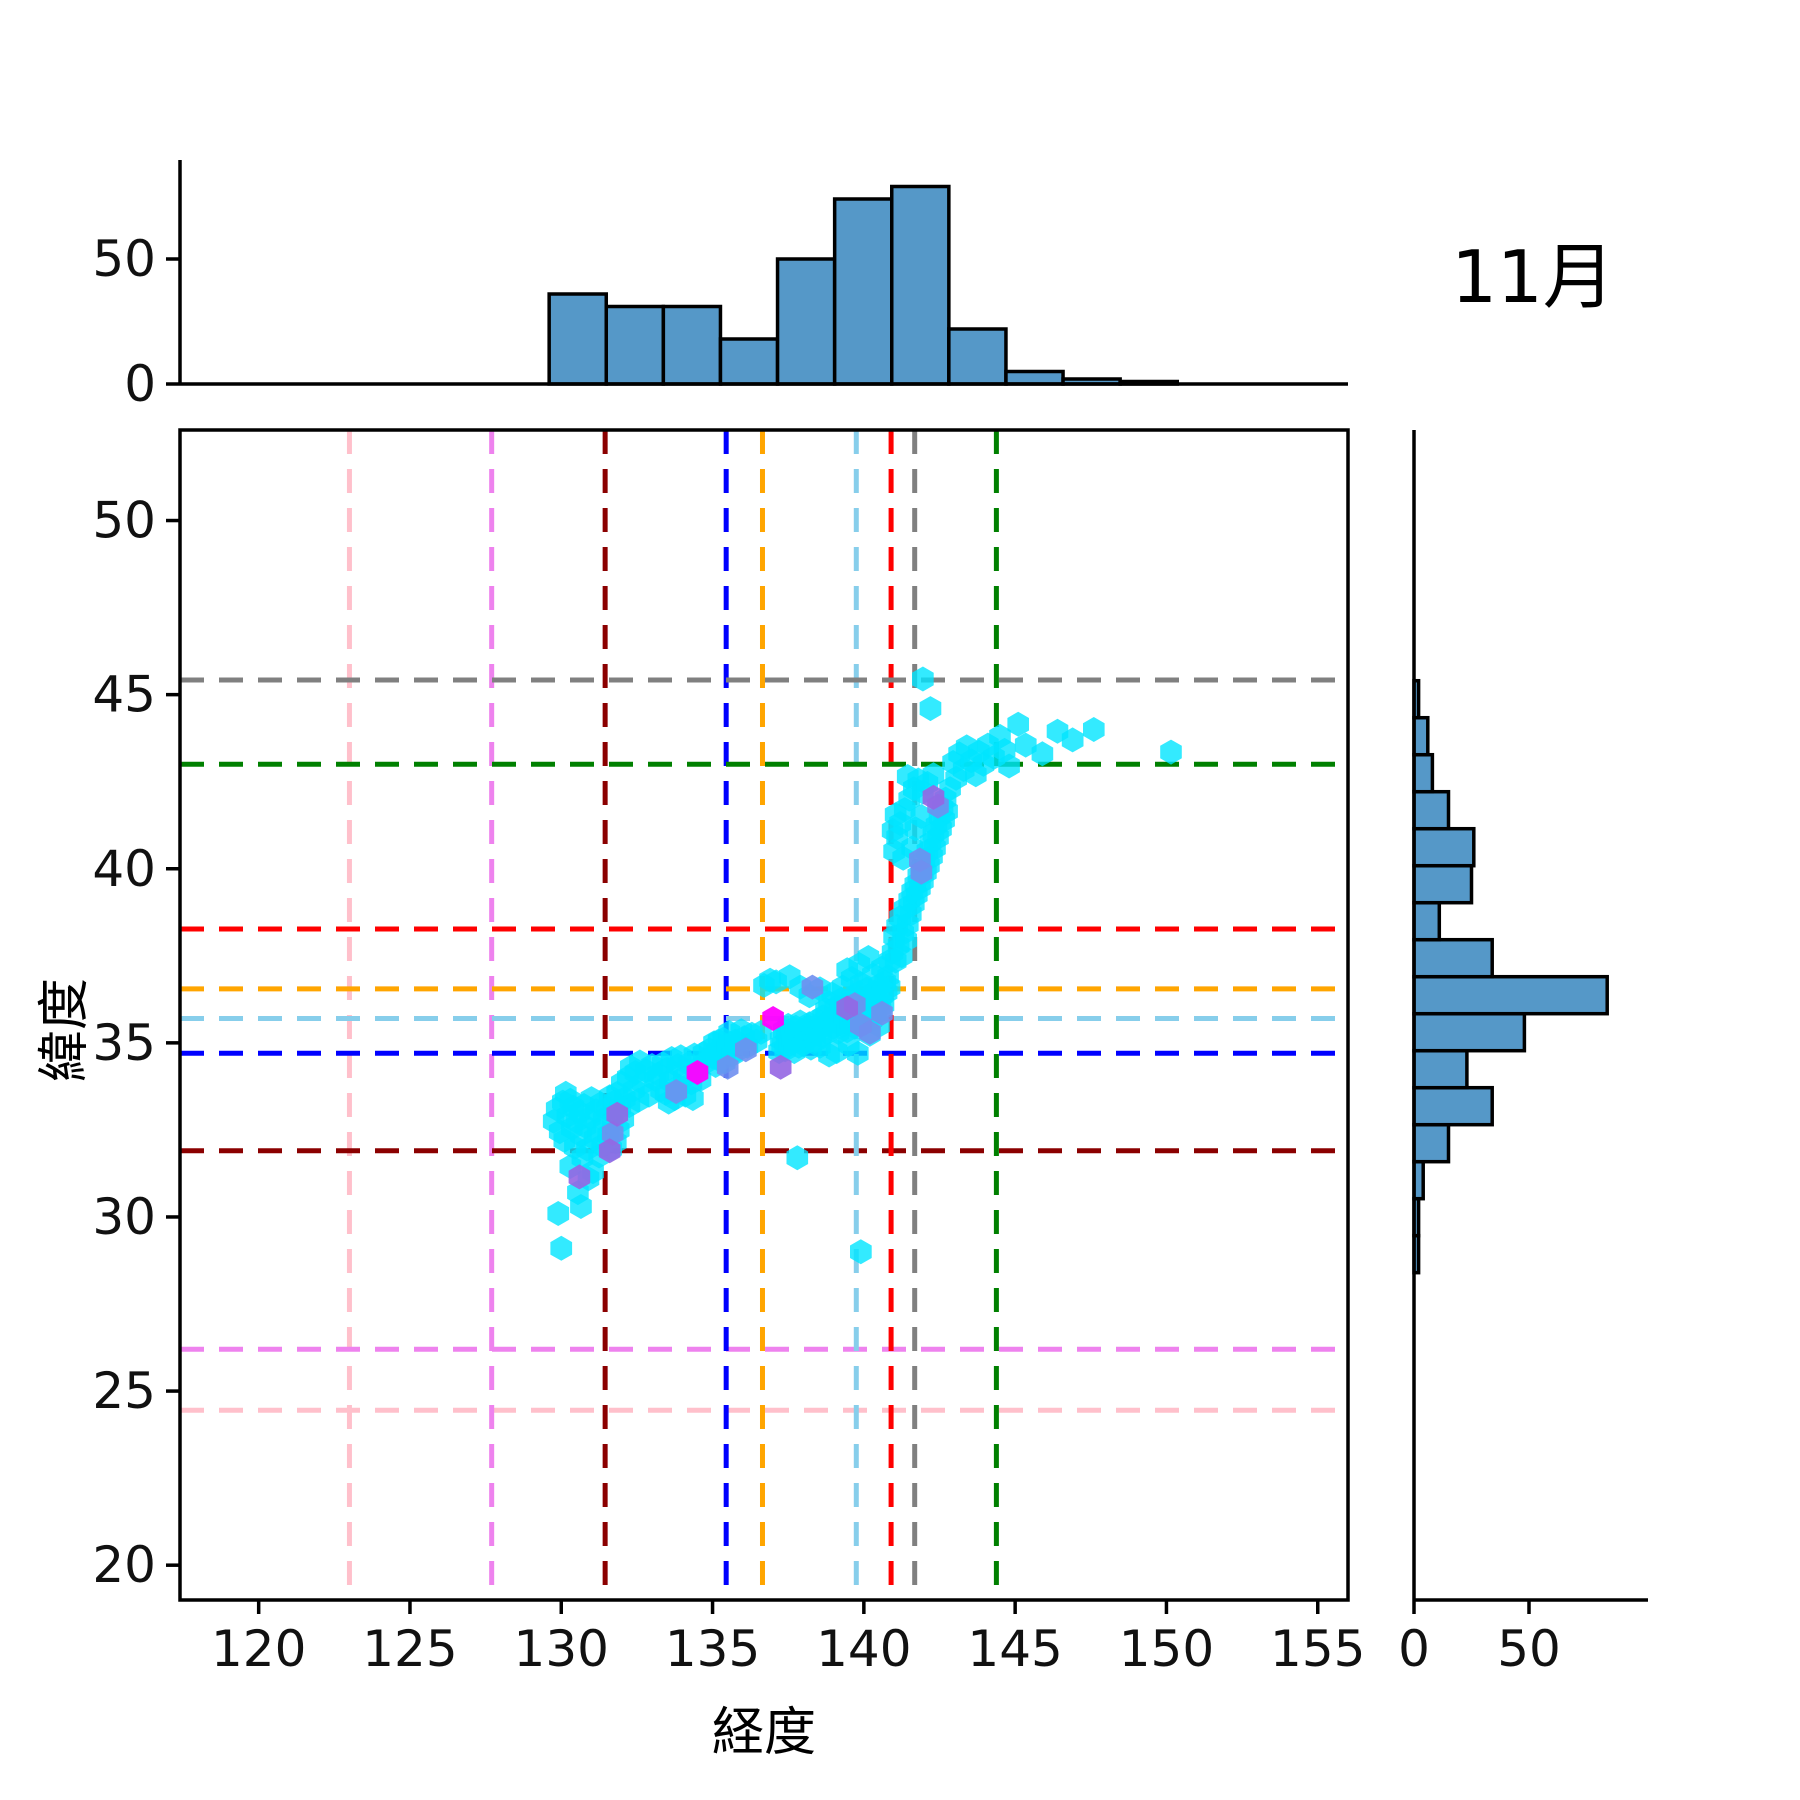 The image size is (1800, 1800). I want to click on y-axis-label: 緯度, so click(65, 1030).